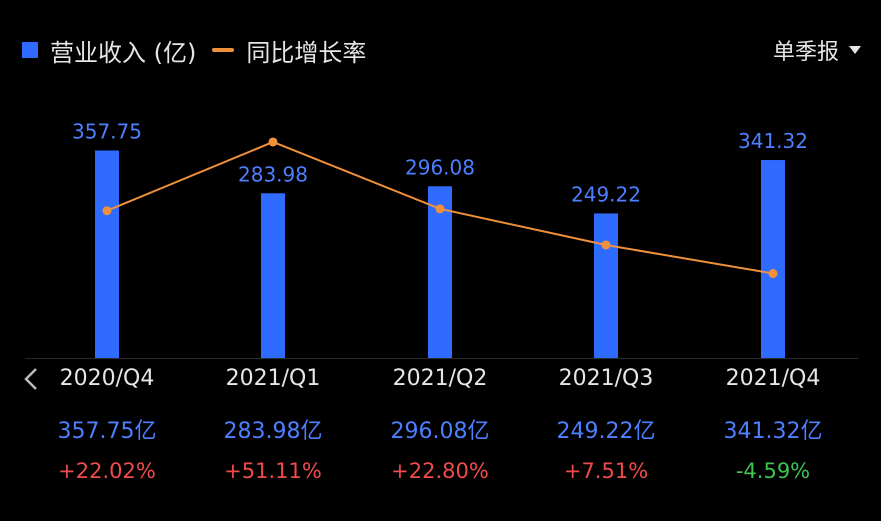 The image size is (881, 521). I want to click on legend-item-growth: 同比增长率, so click(289, 50).